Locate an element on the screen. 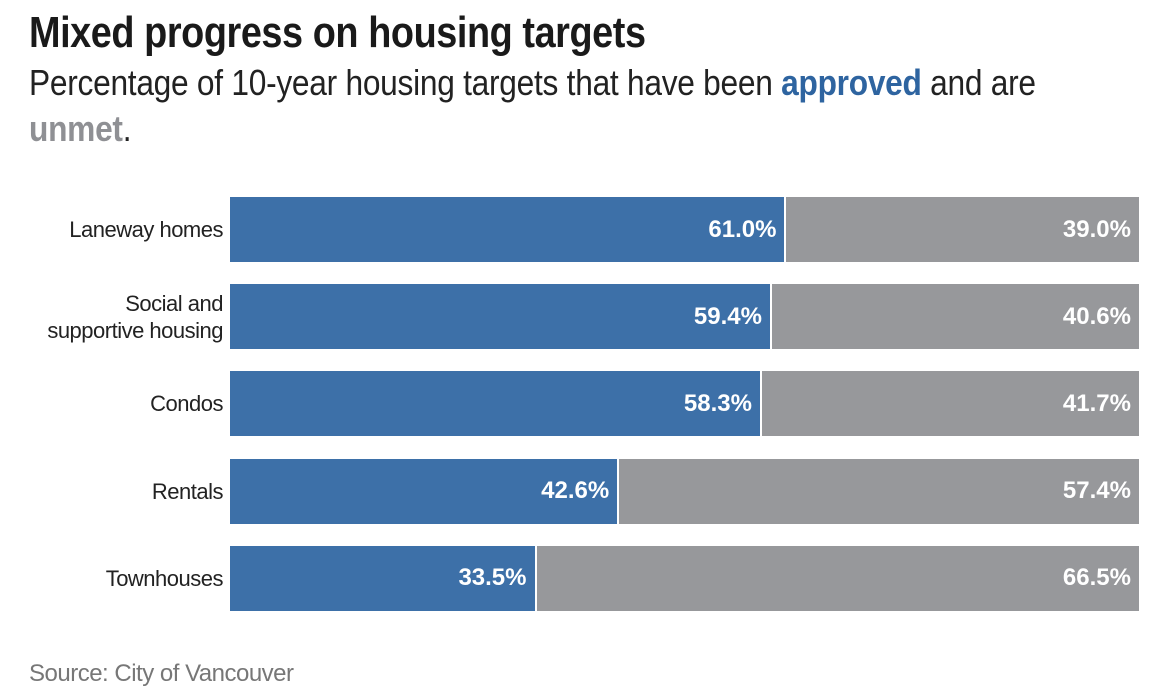 This screenshot has height=700, width=1168. chart-title: Mixed progress on housing targets is located at coordinates (337, 32).